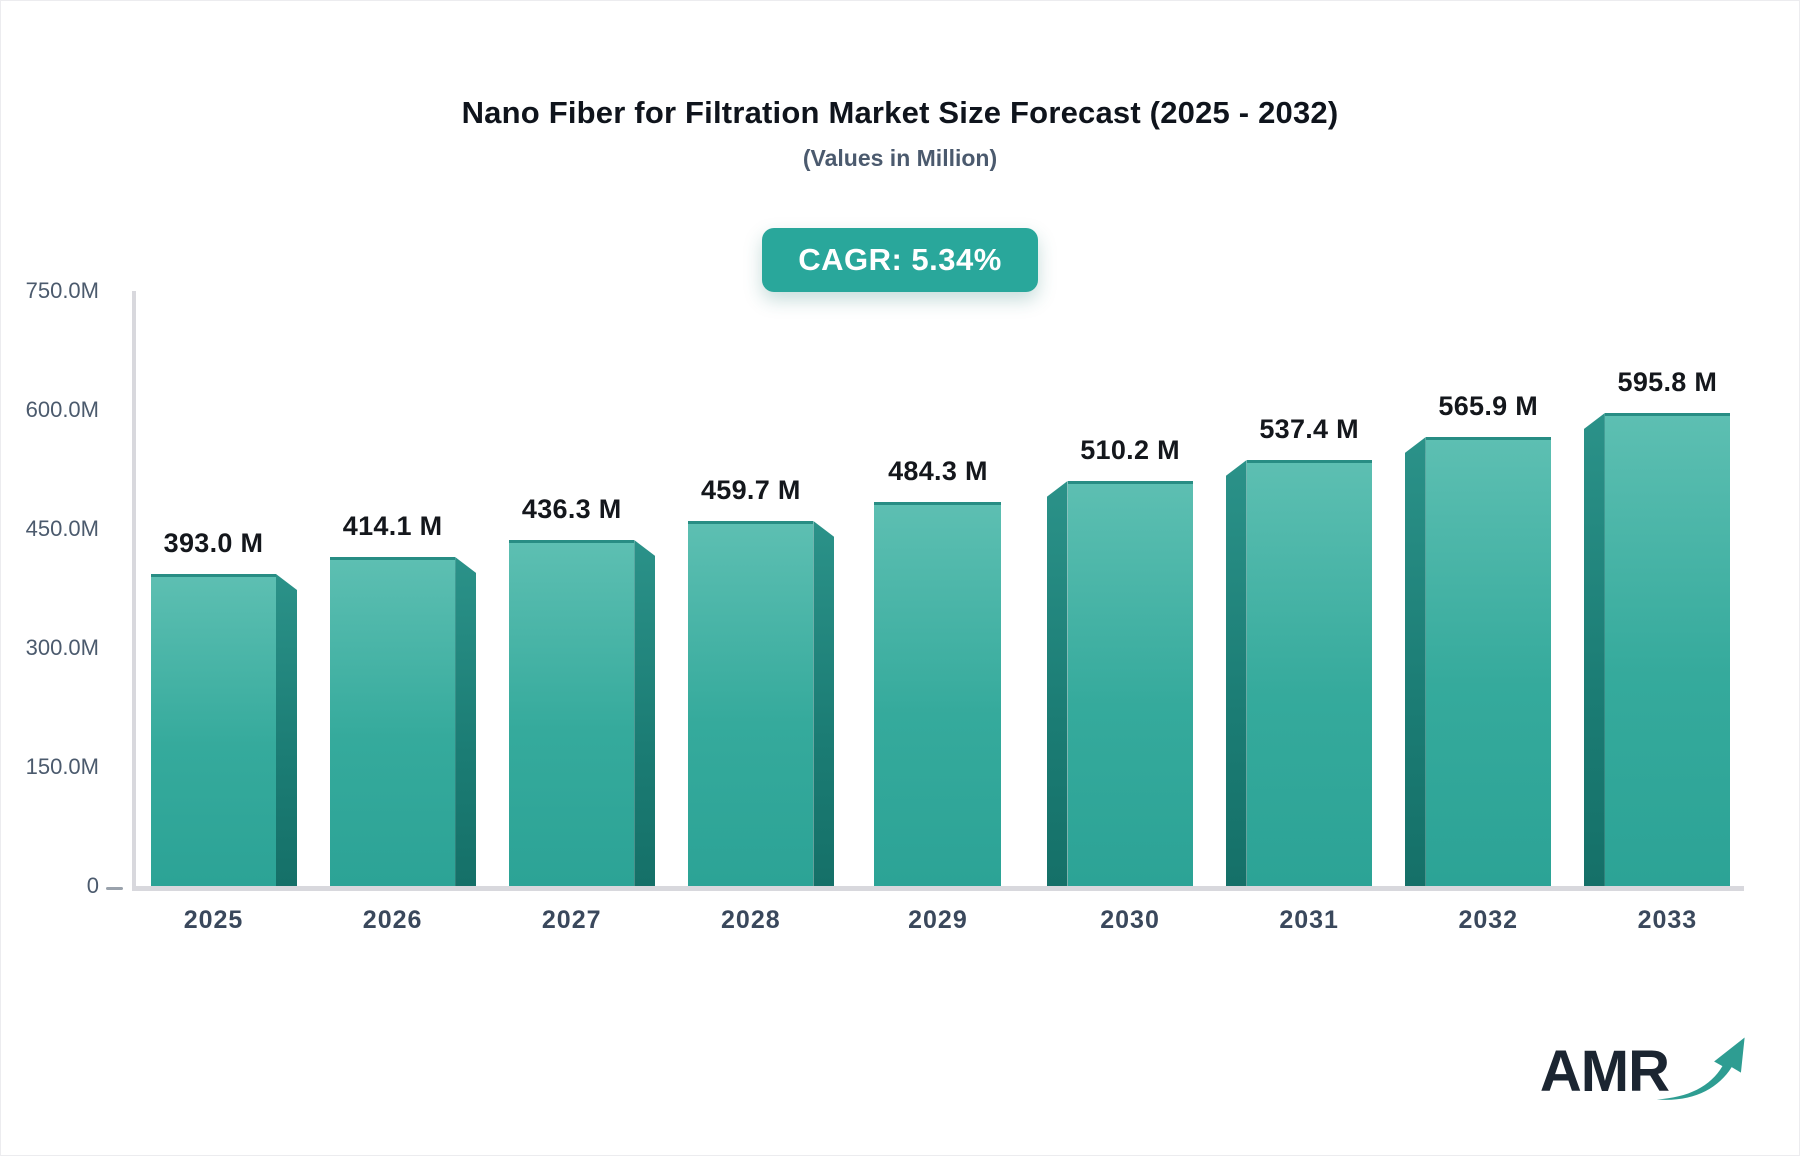 The width and height of the screenshot is (1800, 1156). What do you see at coordinates (62, 766) in the screenshot?
I see `y-axis-tick-label: 150.0M` at bounding box center [62, 766].